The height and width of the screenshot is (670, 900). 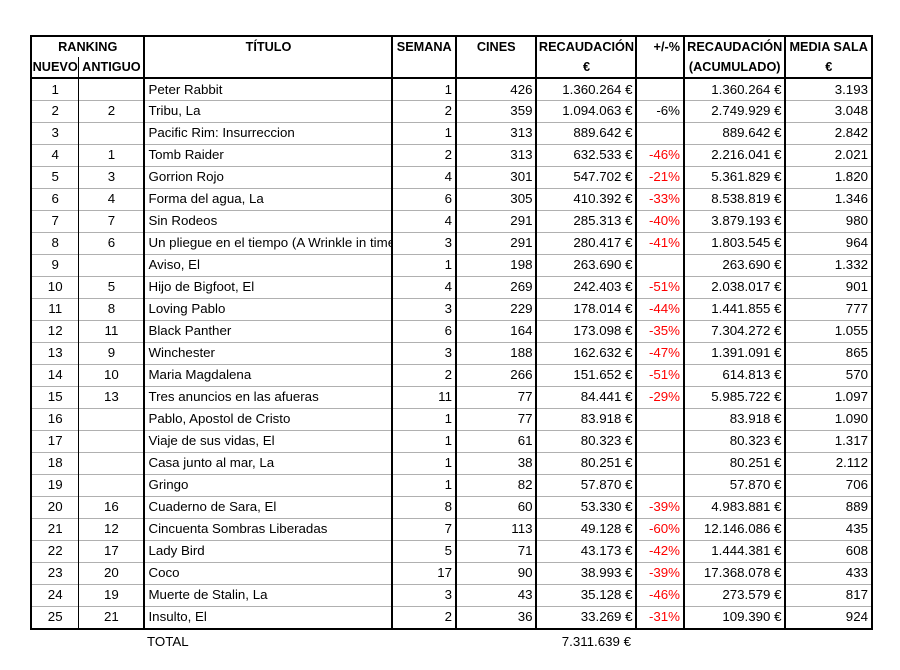 I want to click on cell-media-sala: 3.193, so click(x=851, y=89).